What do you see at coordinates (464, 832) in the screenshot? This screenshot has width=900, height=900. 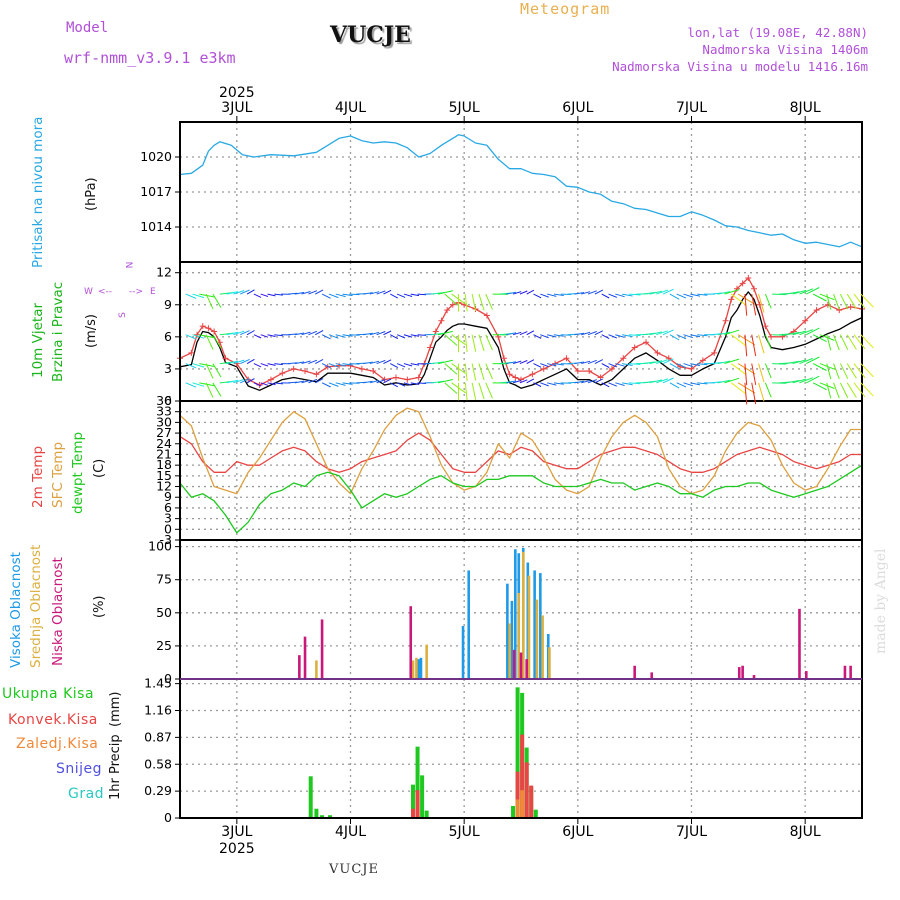 I see `day-label-bottom: 5JUL` at bounding box center [464, 832].